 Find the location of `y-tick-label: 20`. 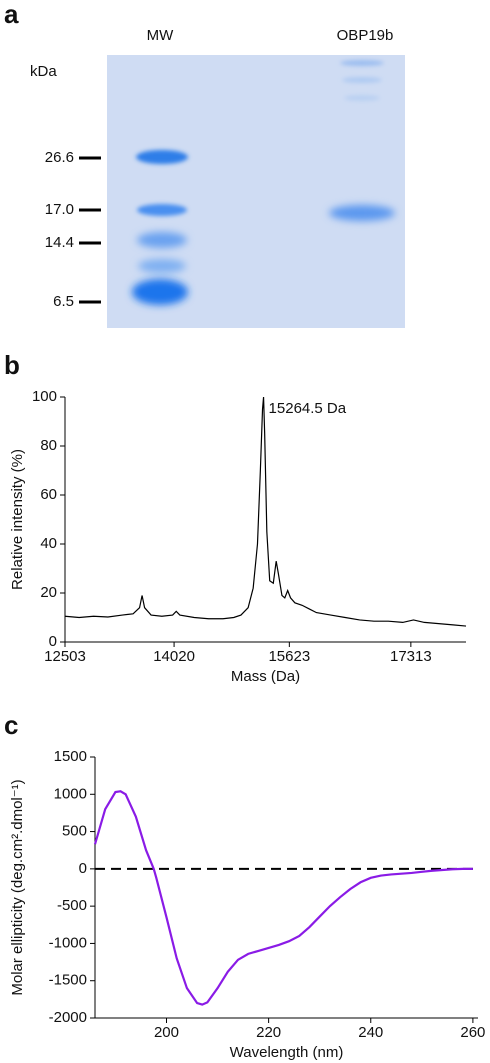

y-tick-label: 20 is located at coordinates (48, 592).